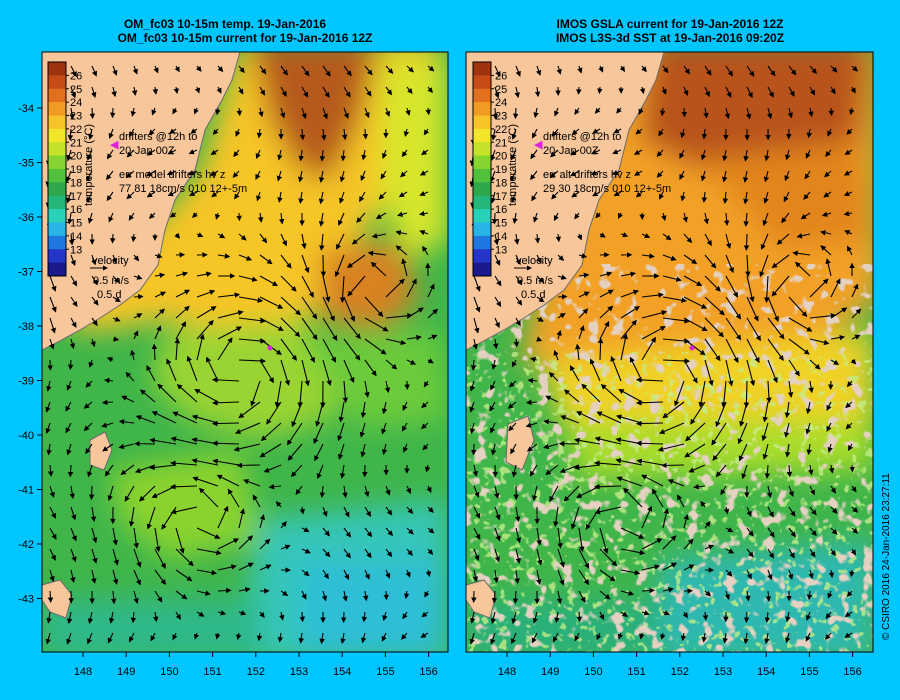  What do you see at coordinates (76, 224) in the screenshot?
I see `colorbar-tick-label: 15` at bounding box center [76, 224].